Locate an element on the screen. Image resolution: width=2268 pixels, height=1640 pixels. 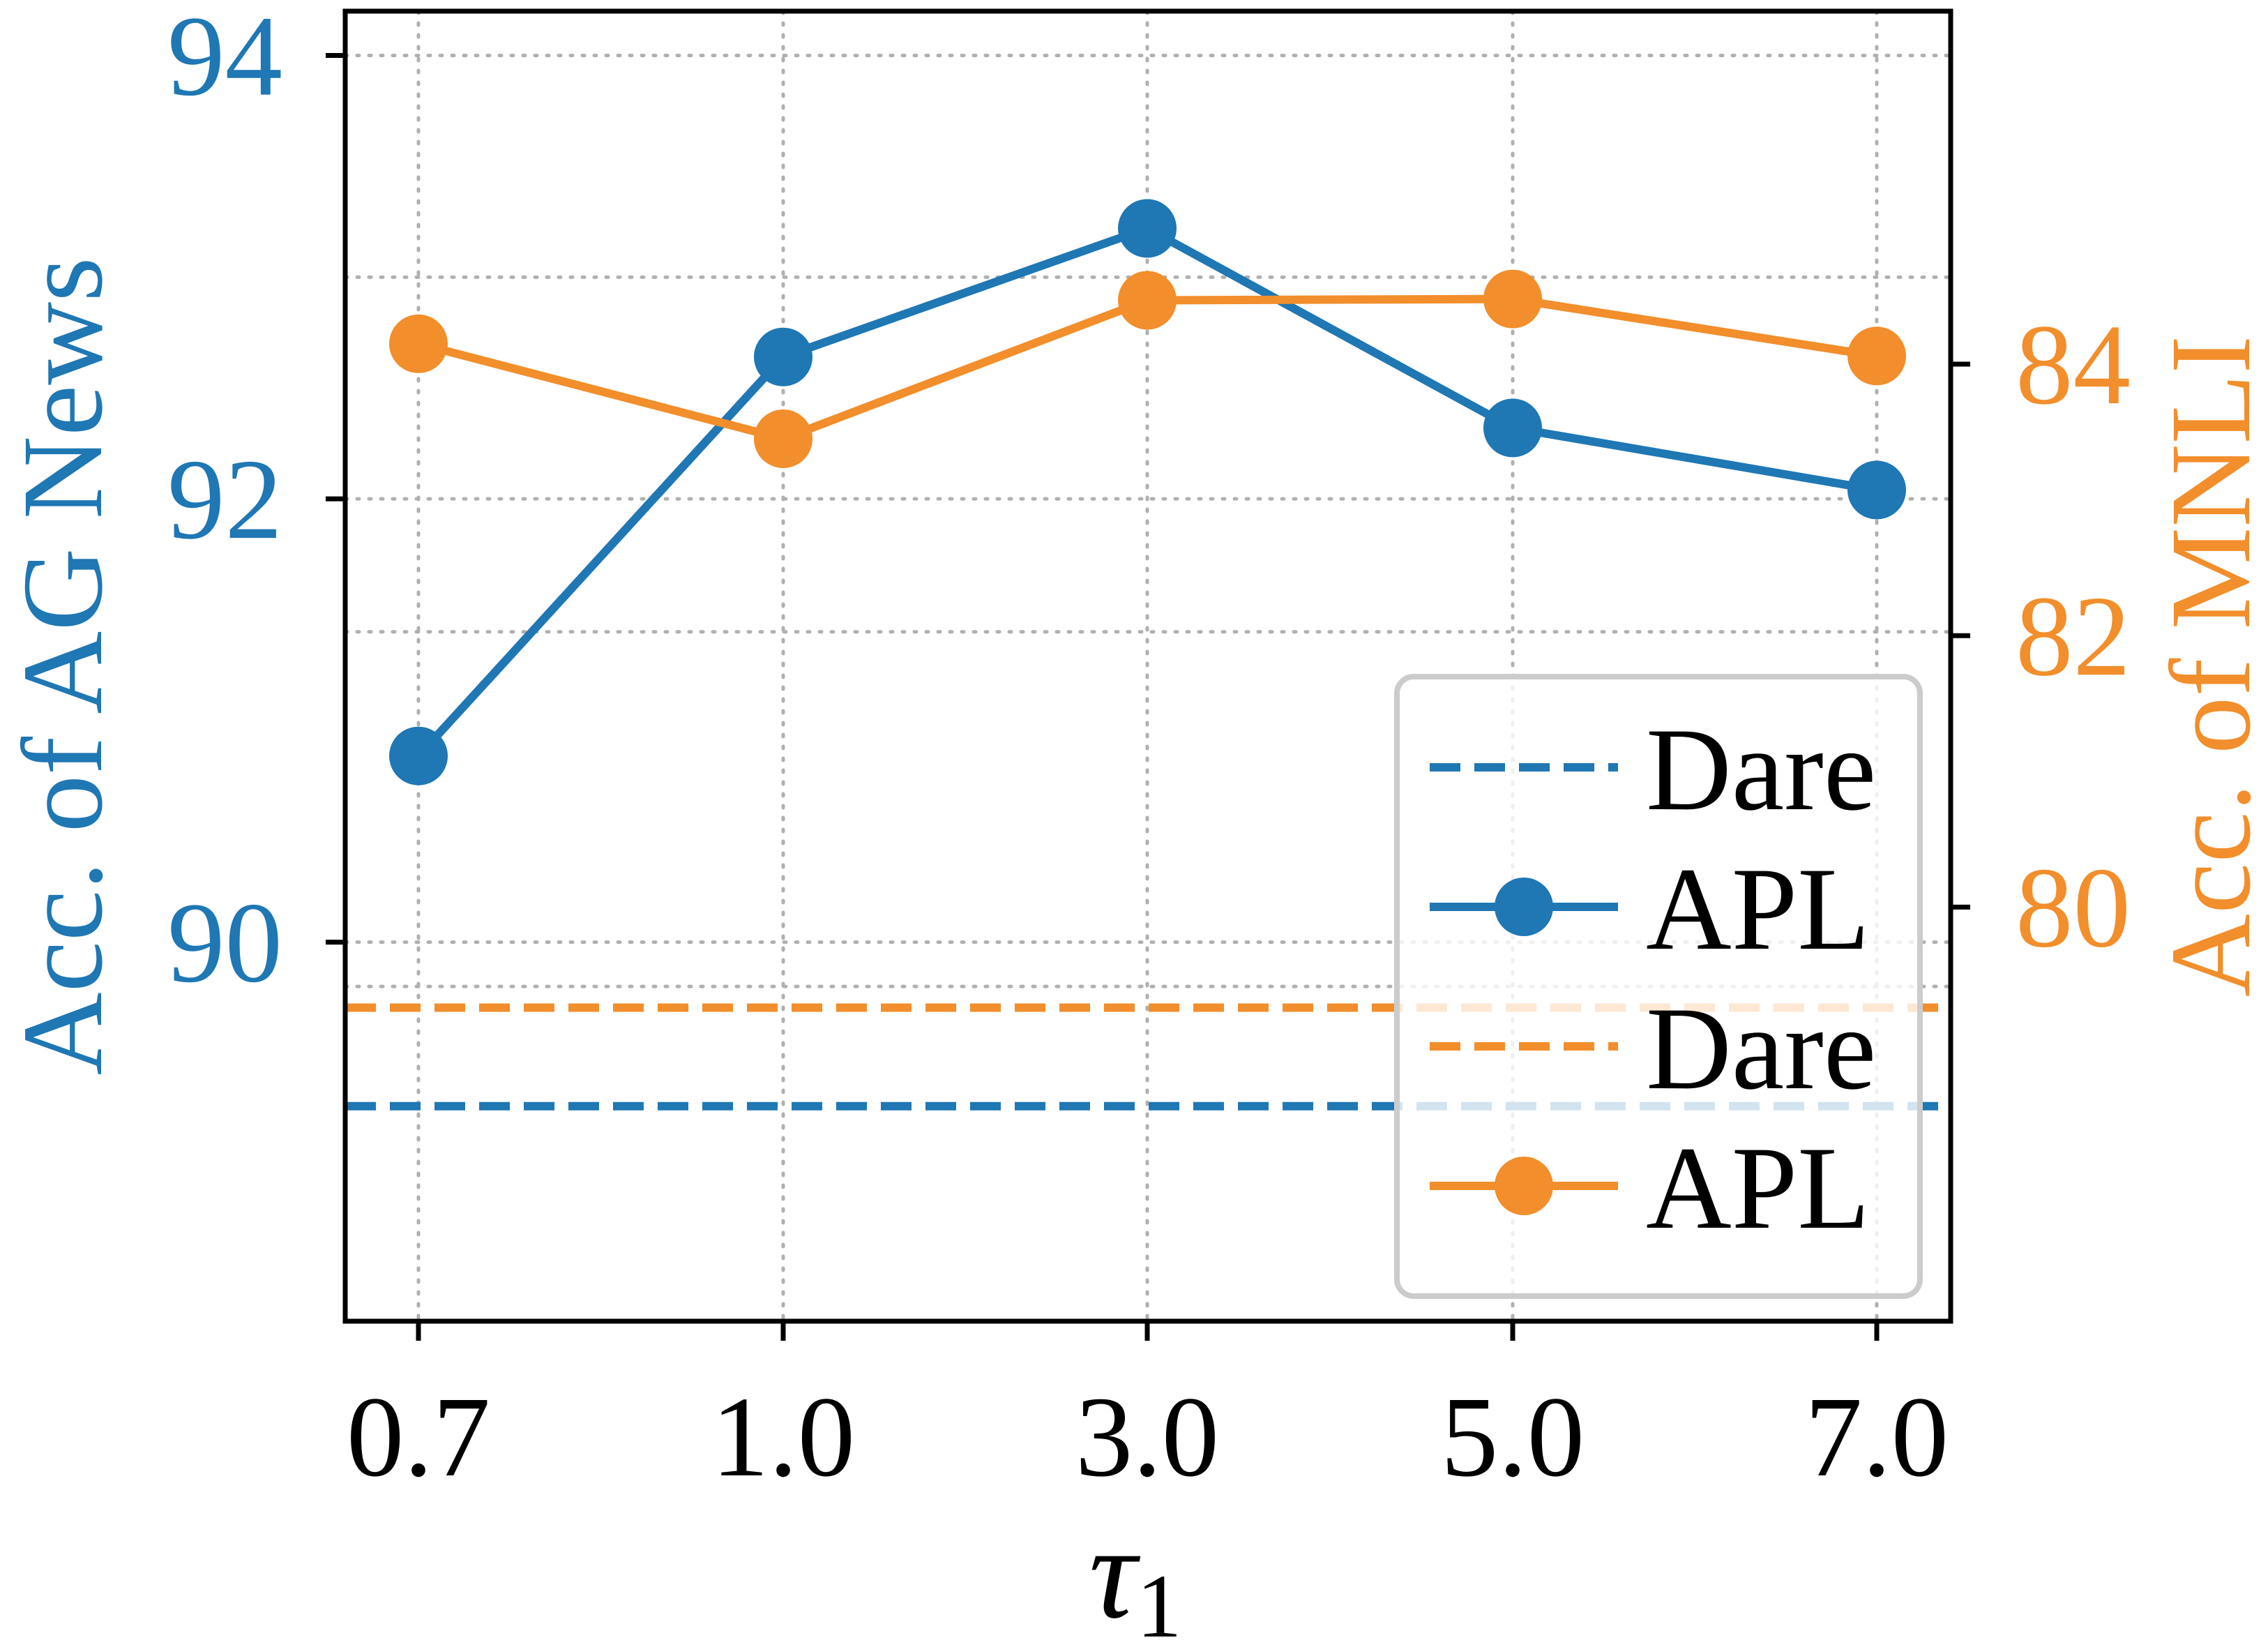
legend-box is located at coordinates (1658, 987).